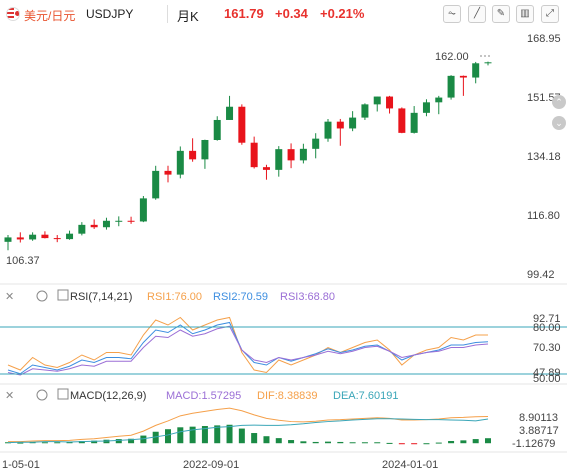 Image resolution: width=567 pixels, height=475 pixels. Describe the element at coordinates (544, 39) in the screenshot. I see `price-axis-label: 168.95` at that location.